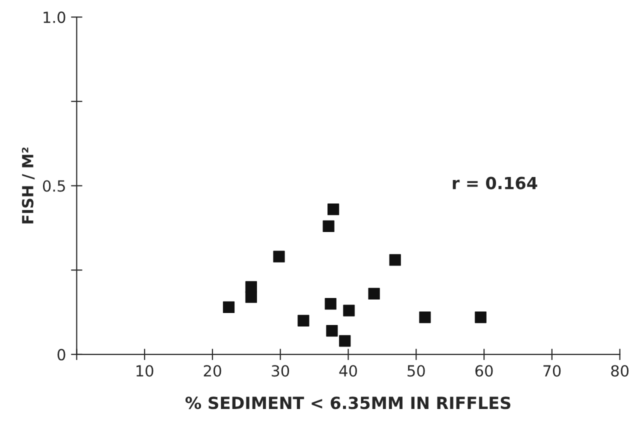 Image resolution: width=639 pixels, height=427 pixels. What do you see at coordinates (348, 371) in the screenshot?
I see `x-tick-label: 40` at bounding box center [348, 371].